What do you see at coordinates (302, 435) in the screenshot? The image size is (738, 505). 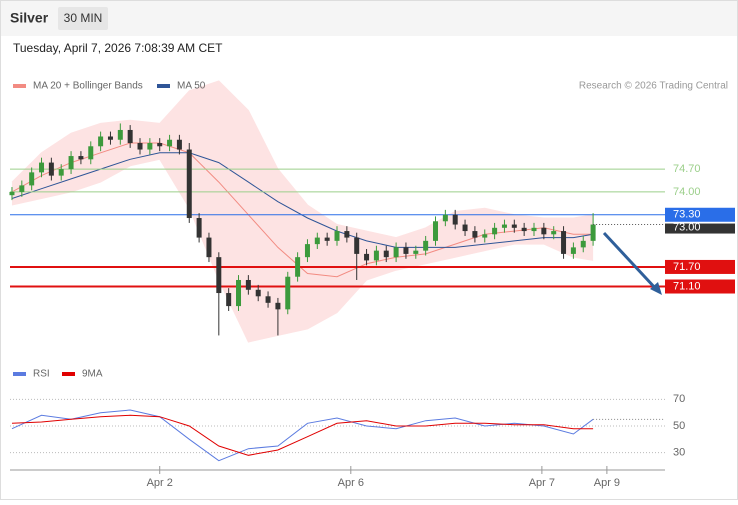 I see `rsi-line` at bounding box center [302, 435].